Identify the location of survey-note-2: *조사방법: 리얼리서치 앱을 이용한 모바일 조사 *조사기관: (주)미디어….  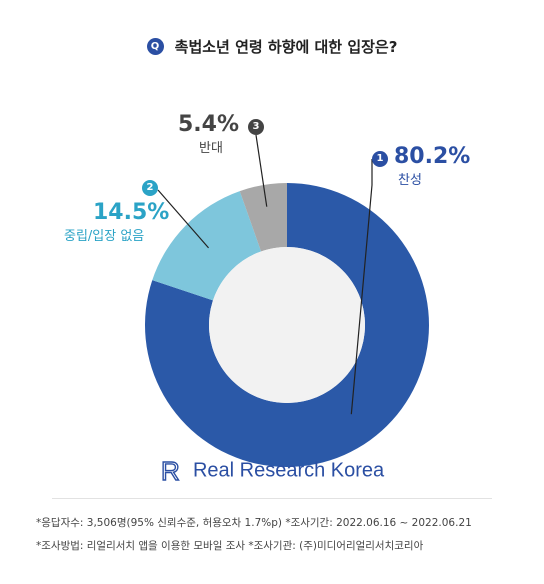
(230, 546).